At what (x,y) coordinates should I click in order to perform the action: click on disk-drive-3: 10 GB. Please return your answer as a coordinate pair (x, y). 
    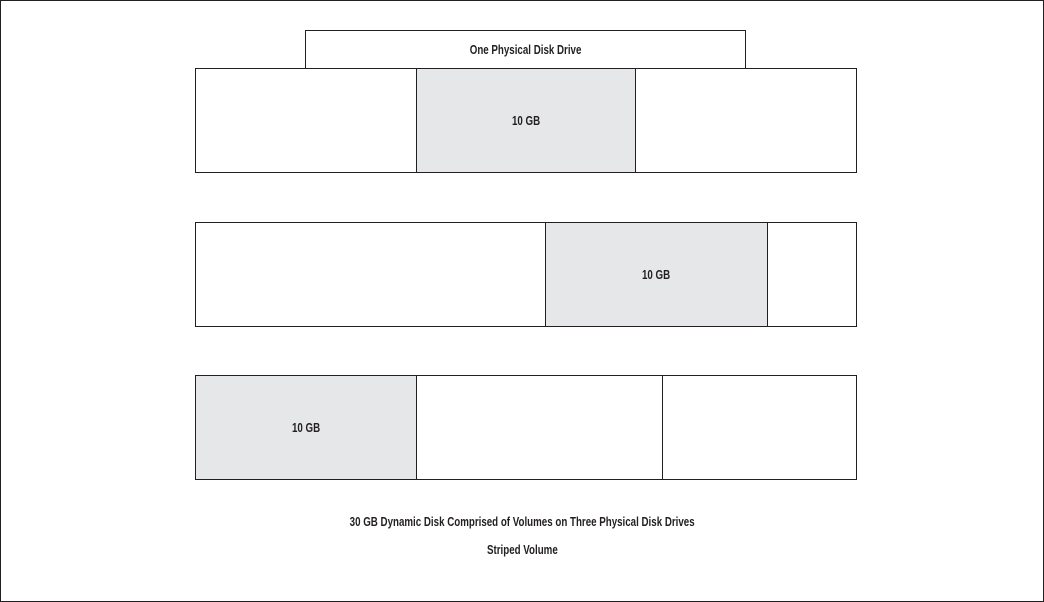
    Looking at the image, I should click on (526, 427).